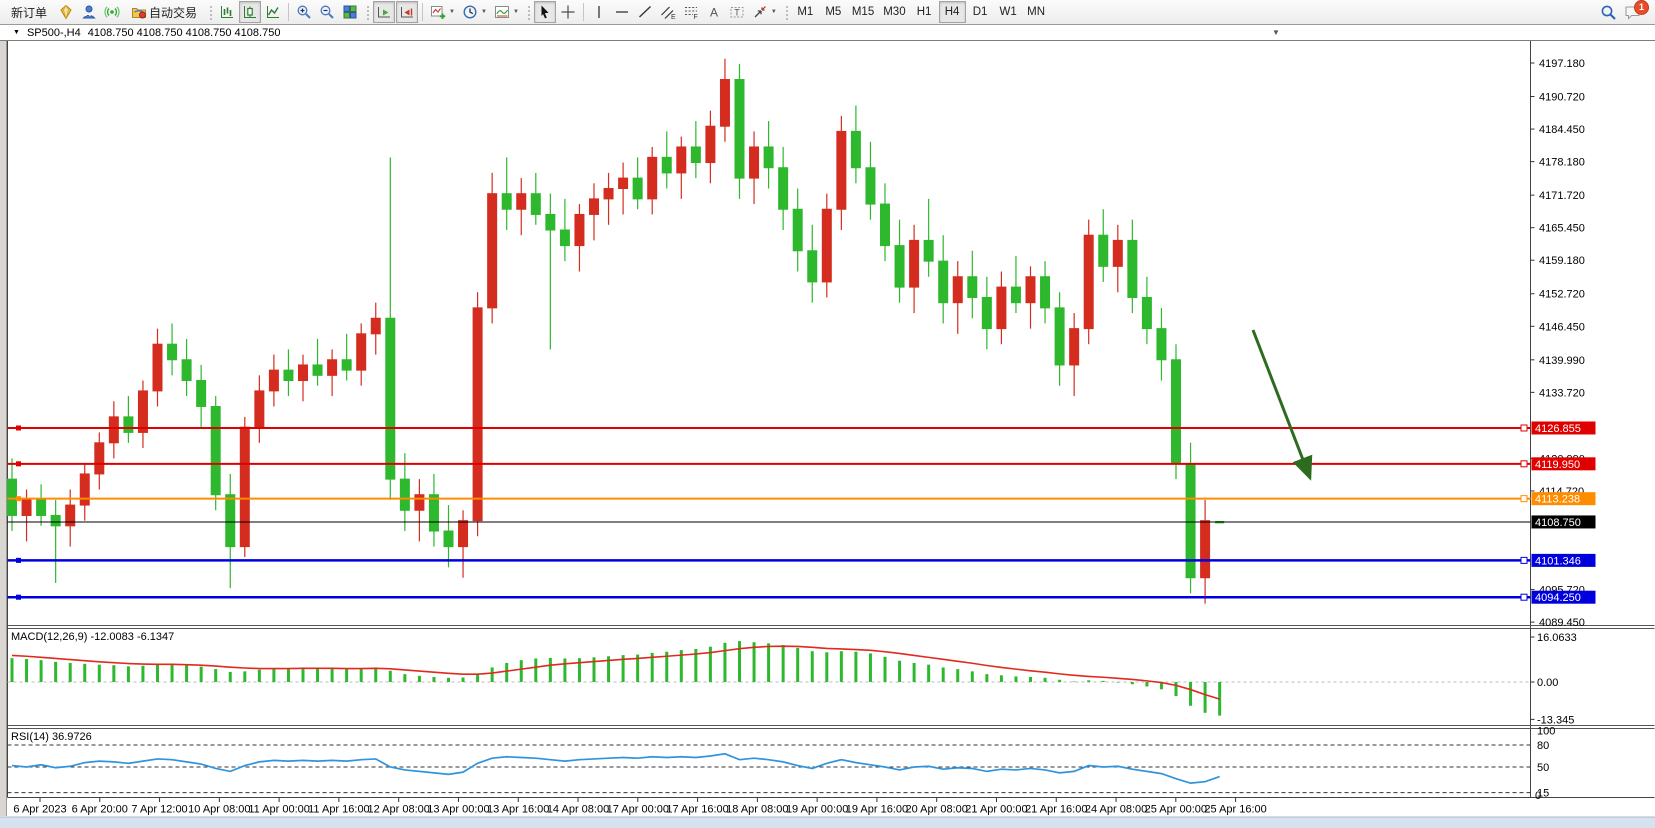 Image resolution: width=1655 pixels, height=828 pixels. I want to click on text-button: A, so click(714, 12).